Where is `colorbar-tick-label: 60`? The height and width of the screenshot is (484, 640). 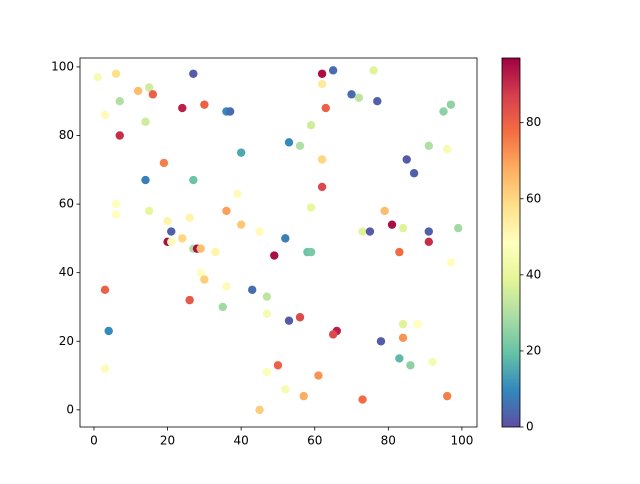 colorbar-tick-label: 60 is located at coordinates (533, 198).